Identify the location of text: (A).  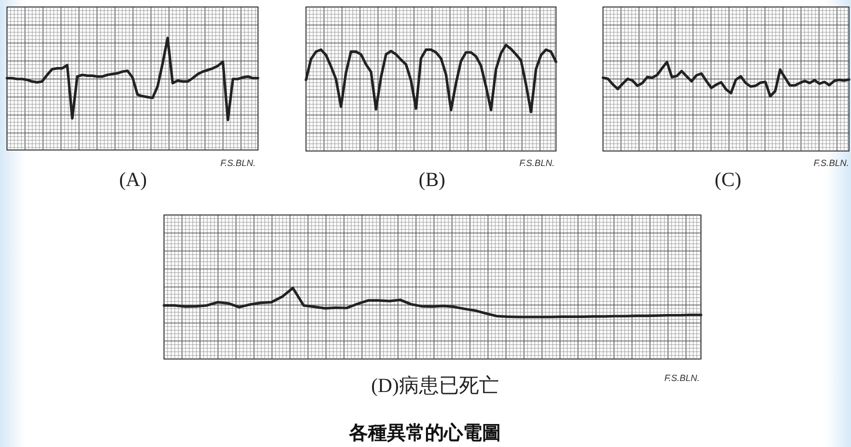
(133, 180).